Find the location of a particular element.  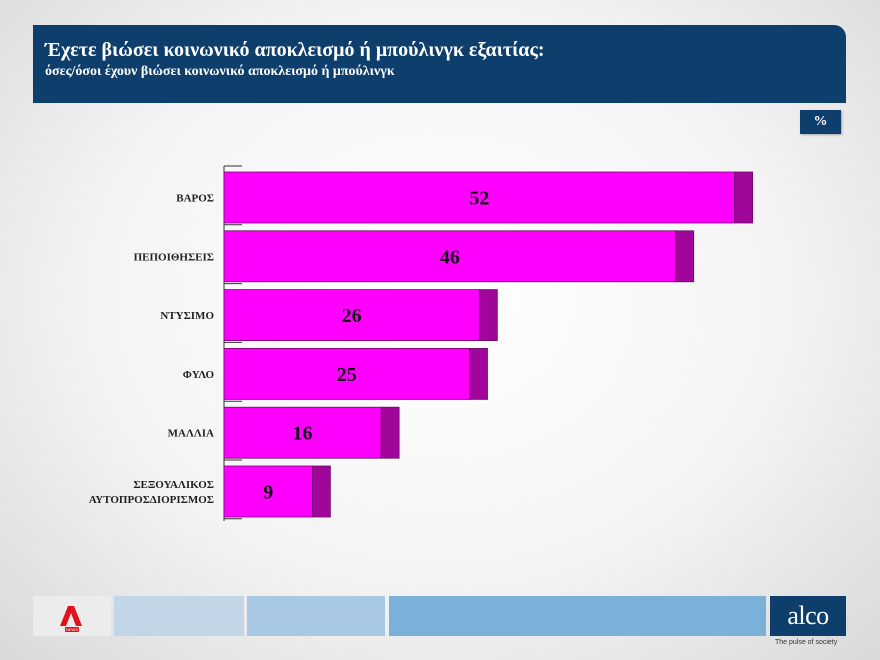

data-label-3: 26 is located at coordinates (352, 316).